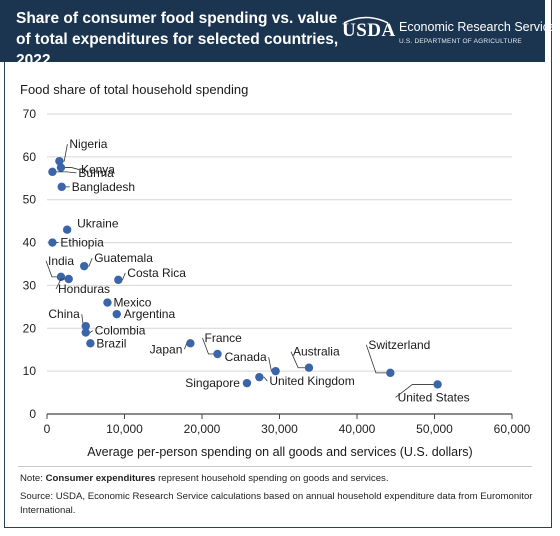 The image size is (560, 536). I want to click on point-label: Ethiopia, so click(82, 243).